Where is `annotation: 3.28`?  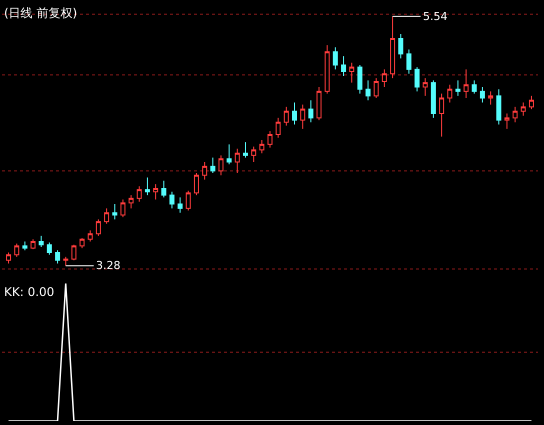
annotation: 3.28 is located at coordinates (108, 265).